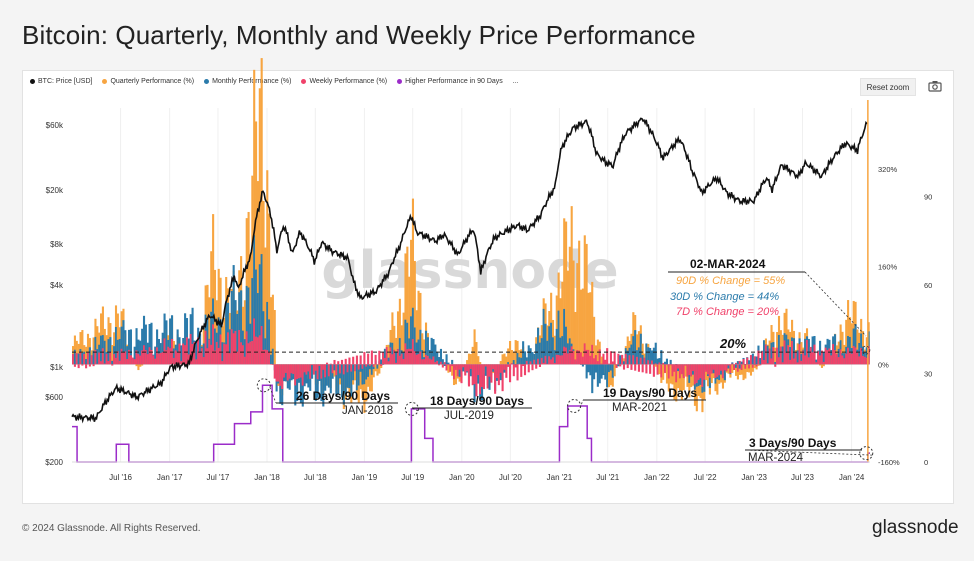 Image resolution: width=974 pixels, height=561 pixels. What do you see at coordinates (888, 87) in the screenshot?
I see `reset-zoom-button: Reset zoom` at bounding box center [888, 87].